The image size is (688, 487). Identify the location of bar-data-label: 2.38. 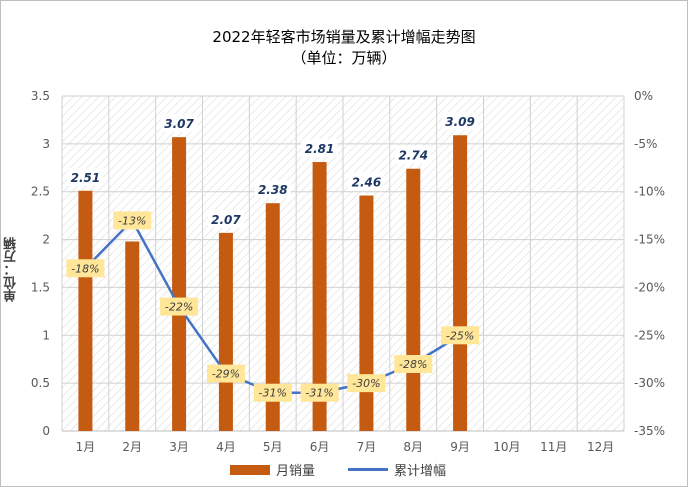
(273, 190).